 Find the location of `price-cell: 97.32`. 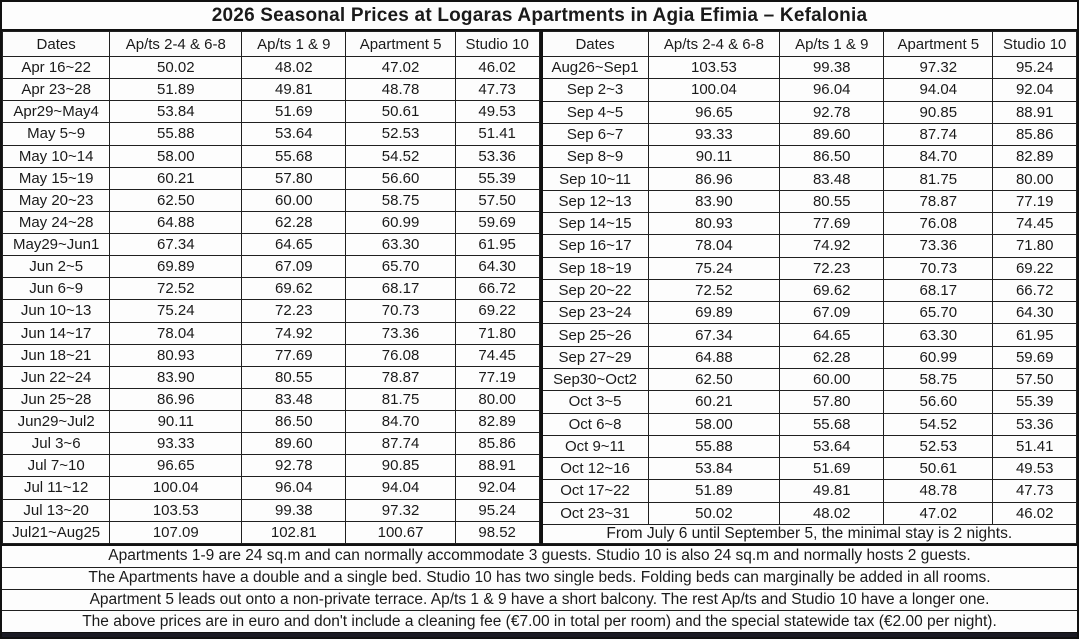

price-cell: 97.32 is located at coordinates (938, 67).